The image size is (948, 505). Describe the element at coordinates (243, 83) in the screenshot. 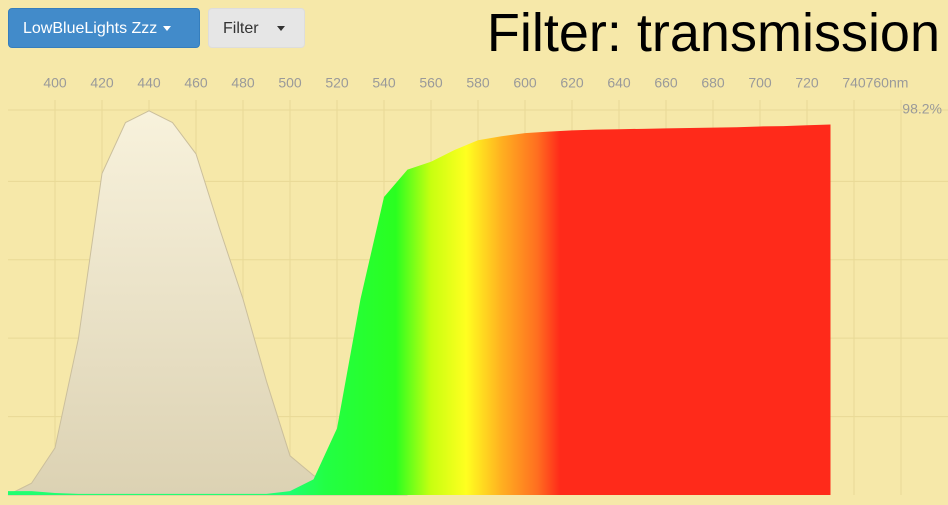

I see `x-tick-label: 480` at that location.